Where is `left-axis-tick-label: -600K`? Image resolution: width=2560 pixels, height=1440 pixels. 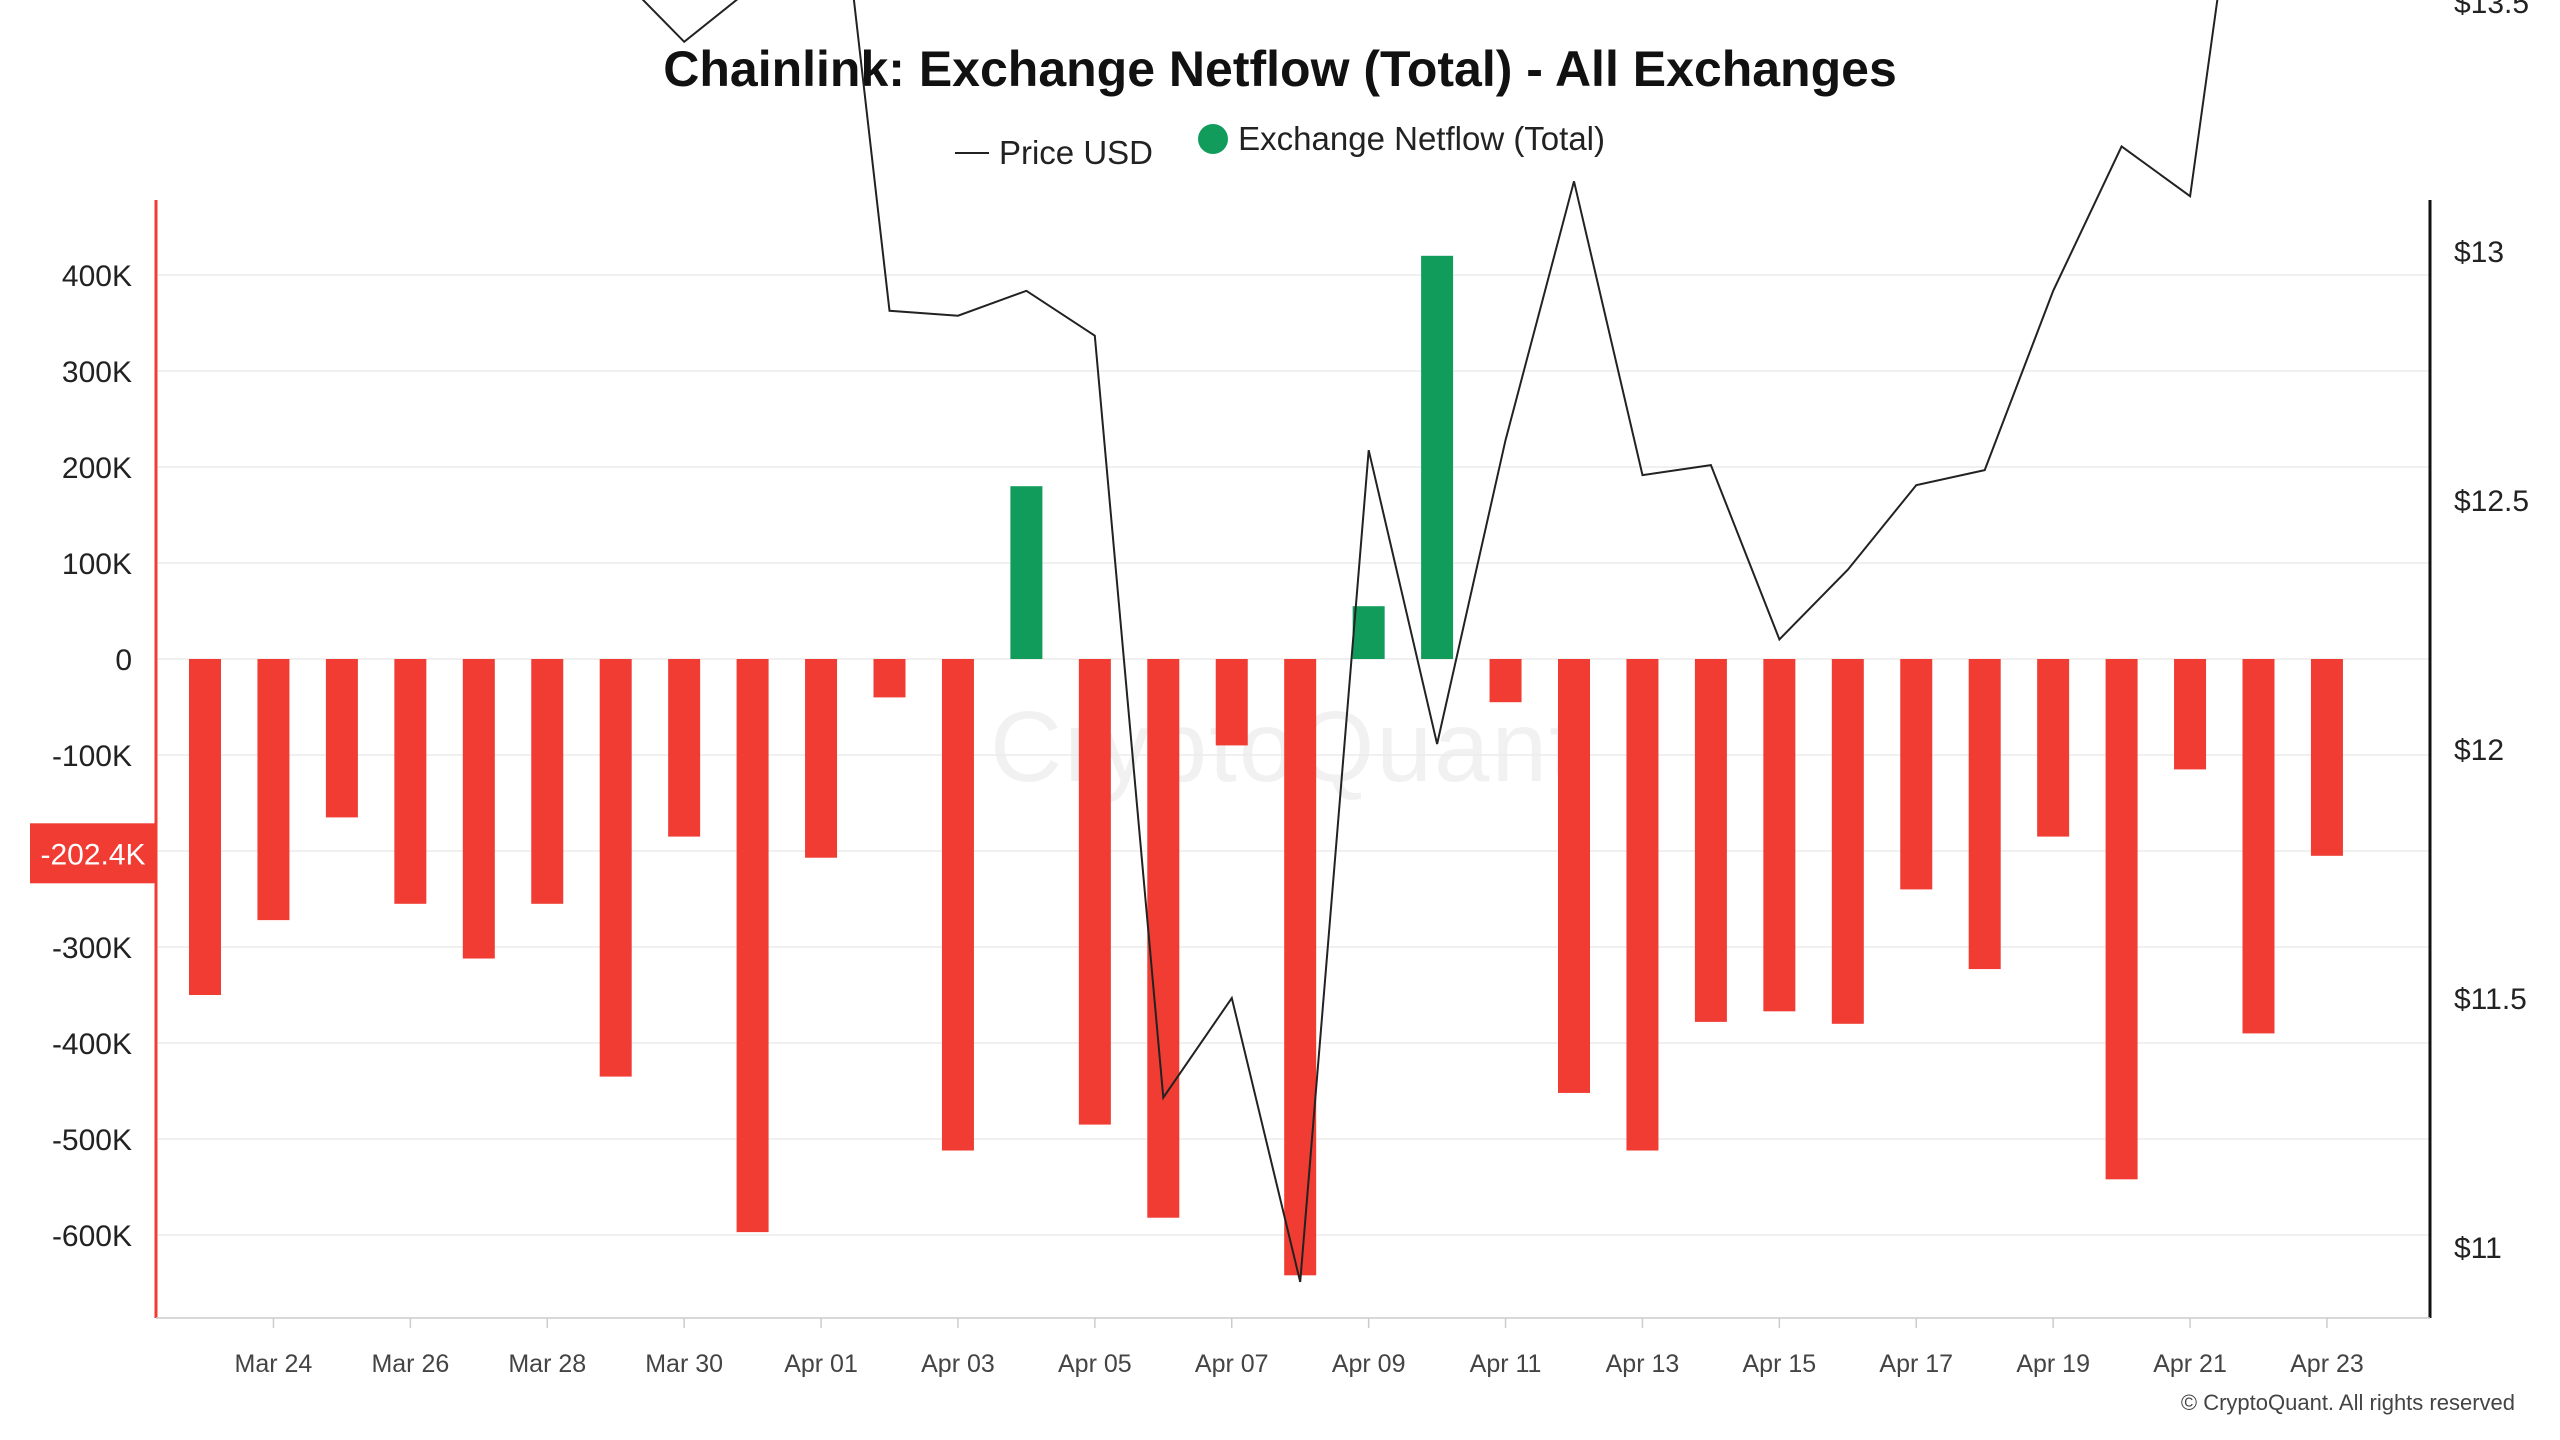
left-axis-tick-label: -600K is located at coordinates (92, 1236).